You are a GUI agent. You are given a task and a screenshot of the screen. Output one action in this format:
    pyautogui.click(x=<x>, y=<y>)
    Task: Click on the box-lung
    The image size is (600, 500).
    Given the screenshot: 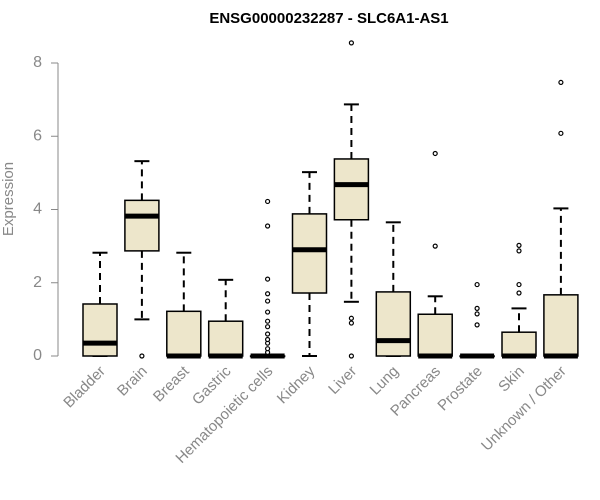 What is the action you would take?
    pyautogui.click(x=393, y=289)
    